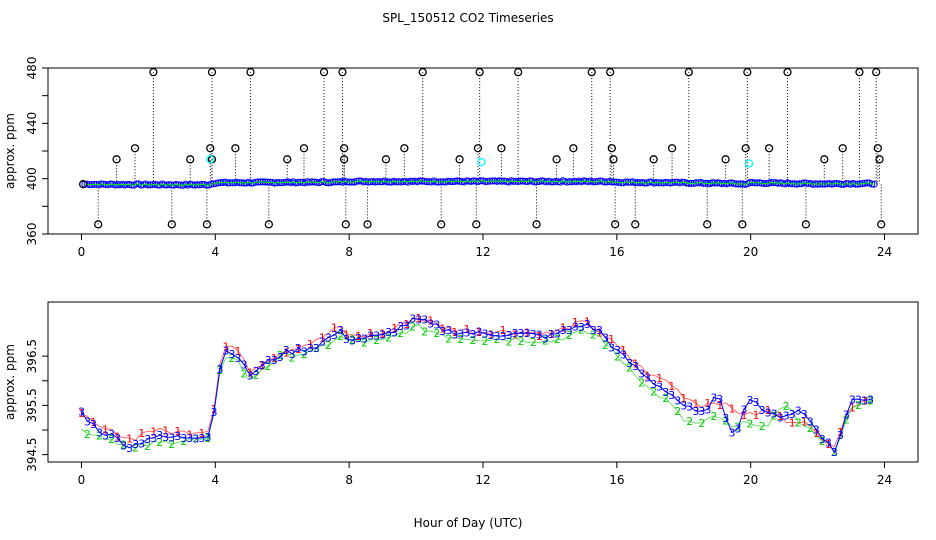 The height and width of the screenshot is (540, 936). What do you see at coordinates (468, 523) in the screenshot?
I see `x-axis-label: Hour of Day (UTC)` at bounding box center [468, 523].